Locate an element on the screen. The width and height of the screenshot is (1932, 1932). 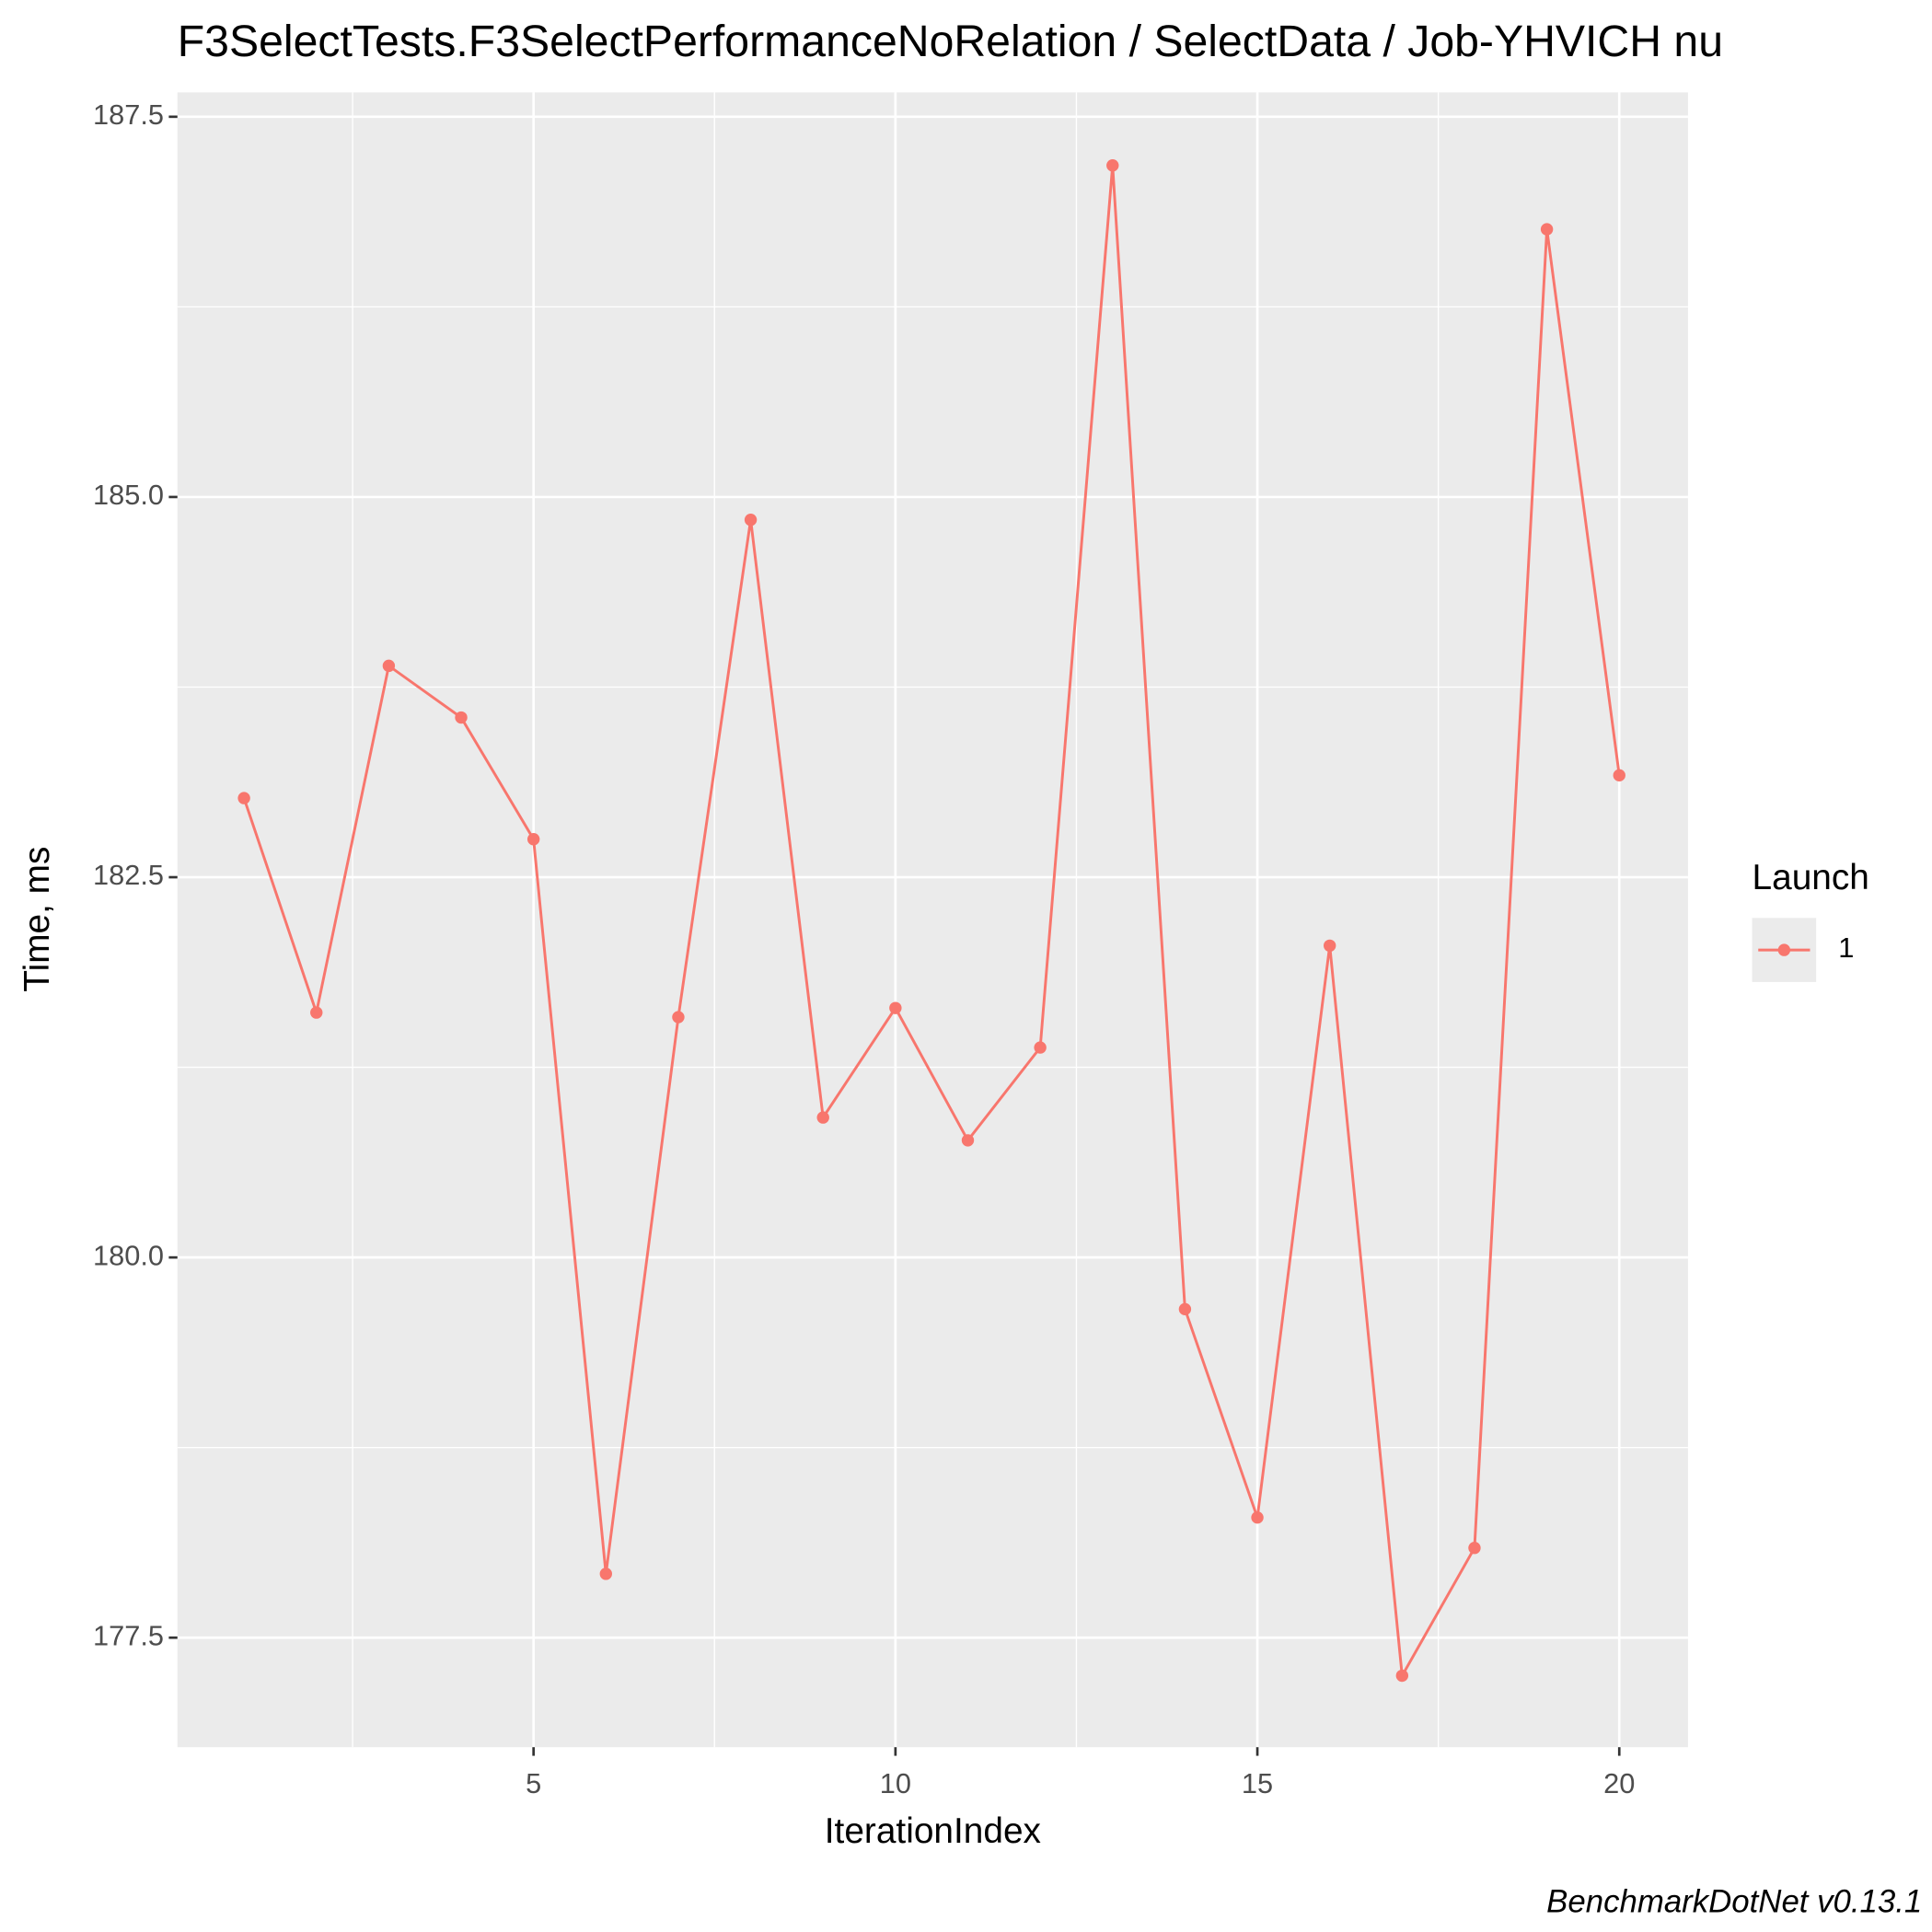
y-tick-label: 182.5 is located at coordinates (129, 875).